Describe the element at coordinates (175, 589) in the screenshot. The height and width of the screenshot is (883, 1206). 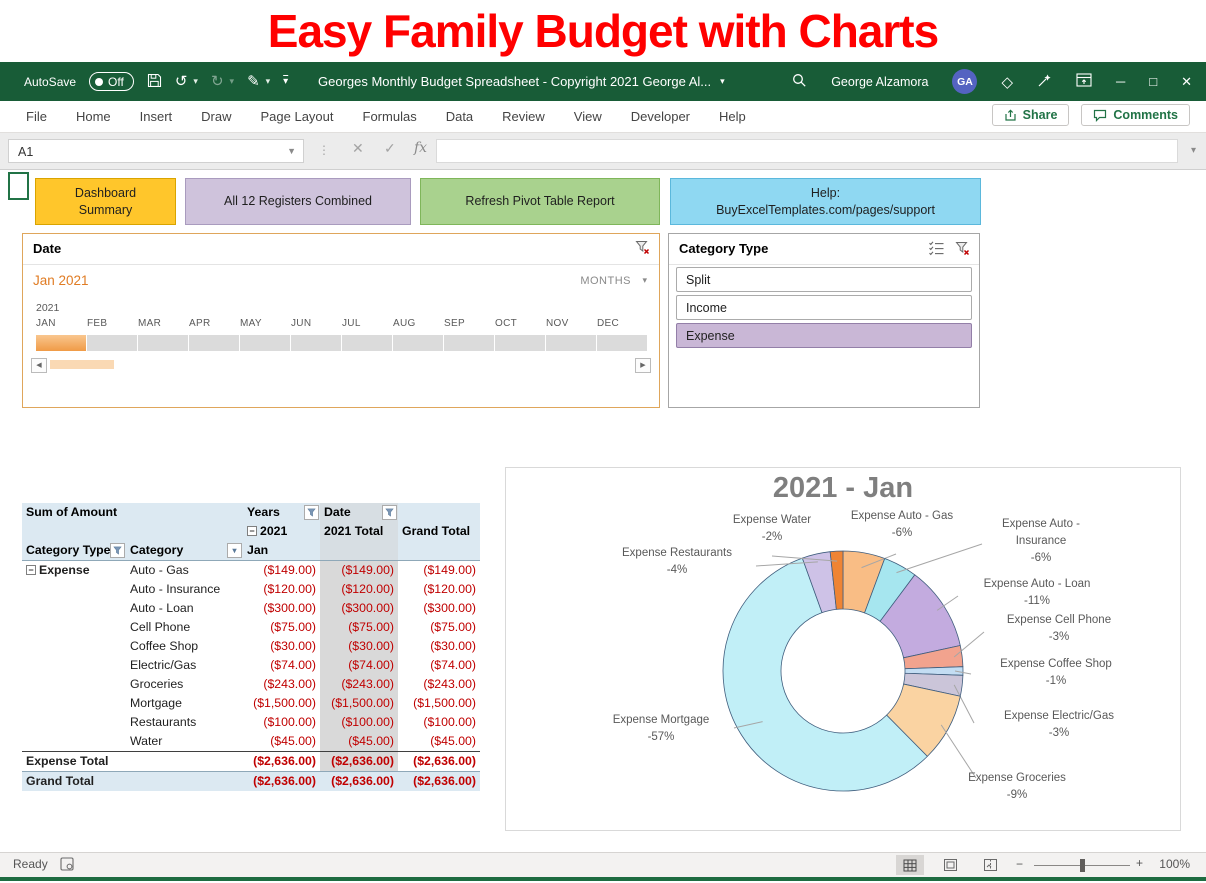
I see `pivot-category-cell: Auto - Insurance` at that location.